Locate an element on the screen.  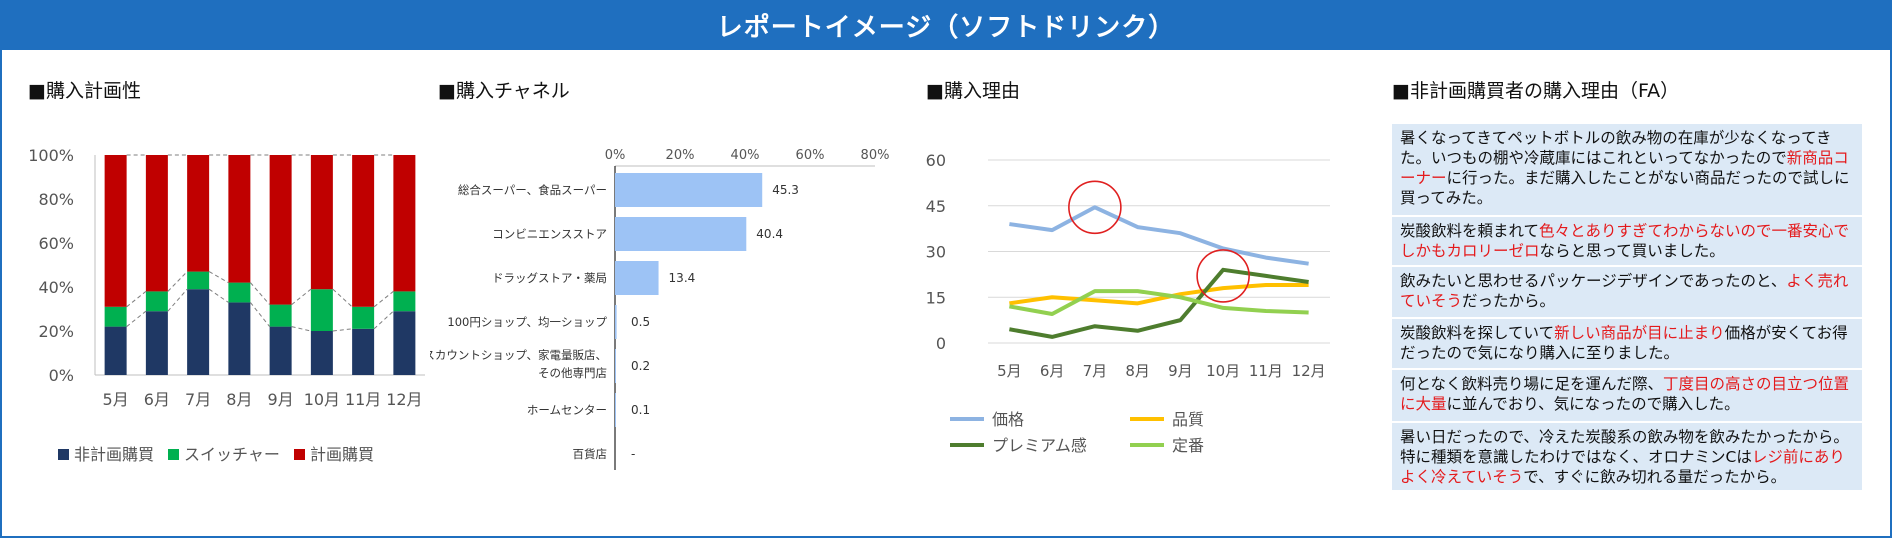
category-label-line2: その他専門店 is located at coordinates (572, 373).